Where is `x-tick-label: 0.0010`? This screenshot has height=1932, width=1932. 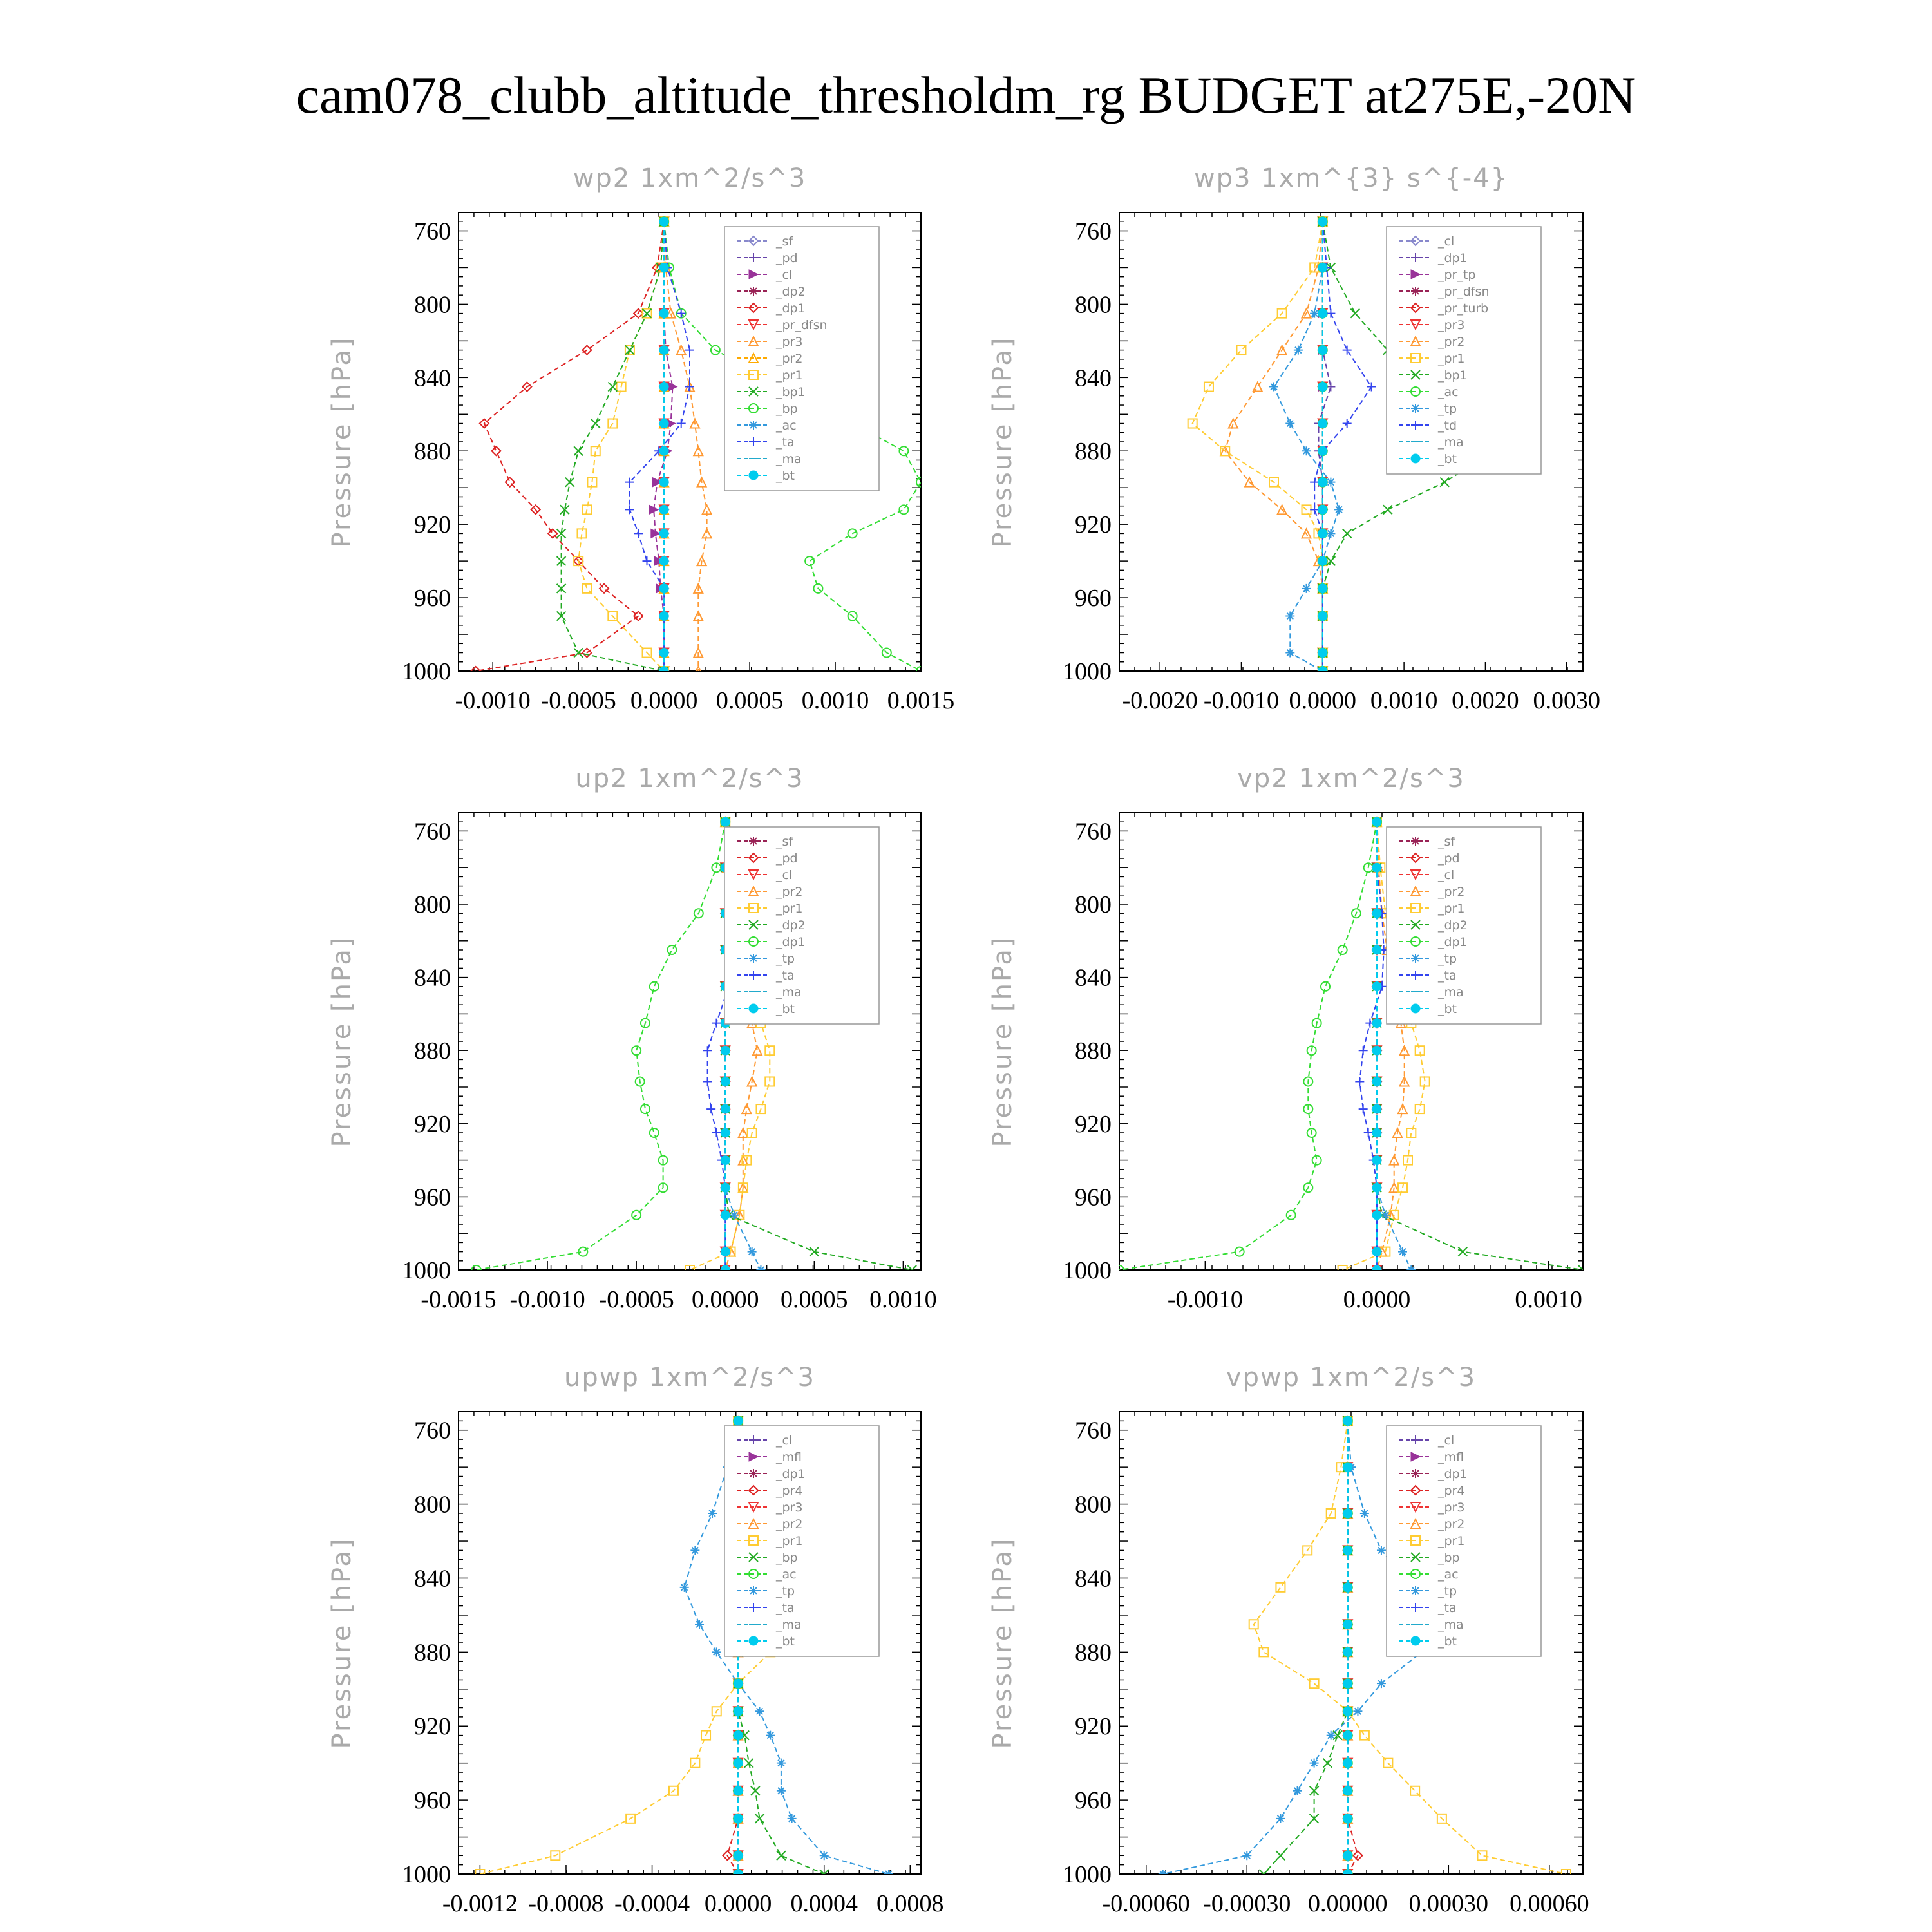
x-tick-label: 0.0010 is located at coordinates (836, 700).